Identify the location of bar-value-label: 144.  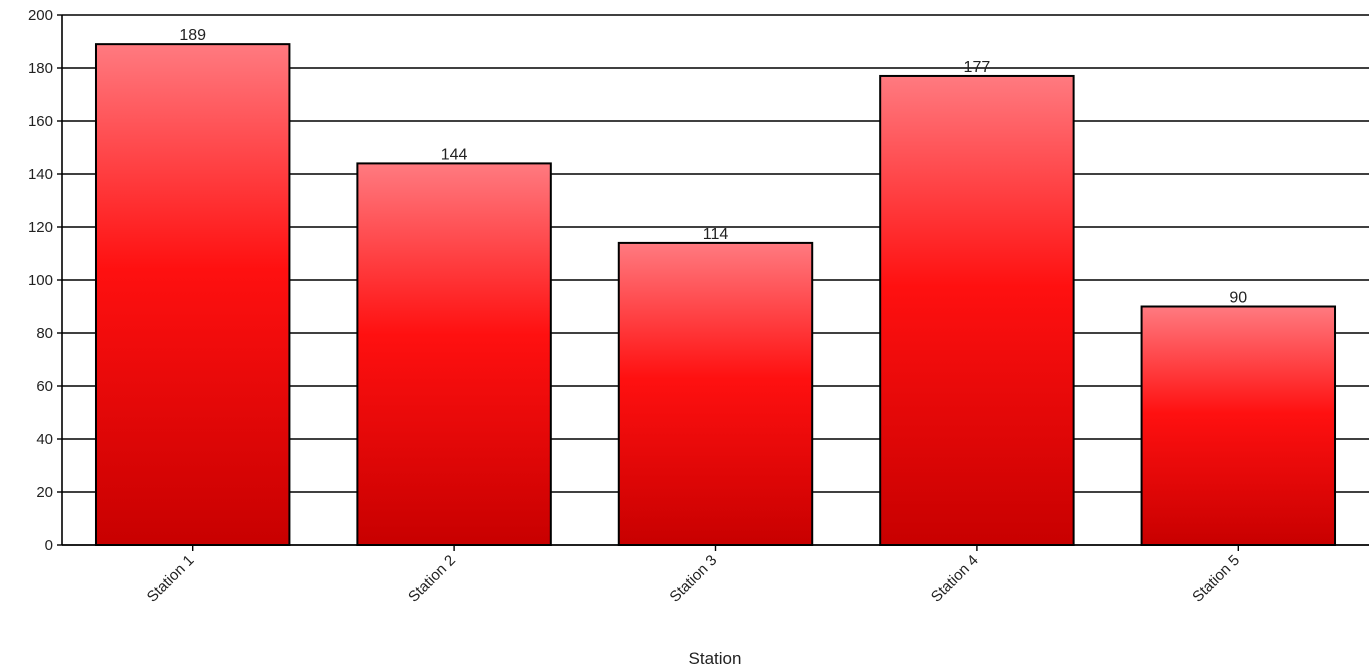
(454, 154).